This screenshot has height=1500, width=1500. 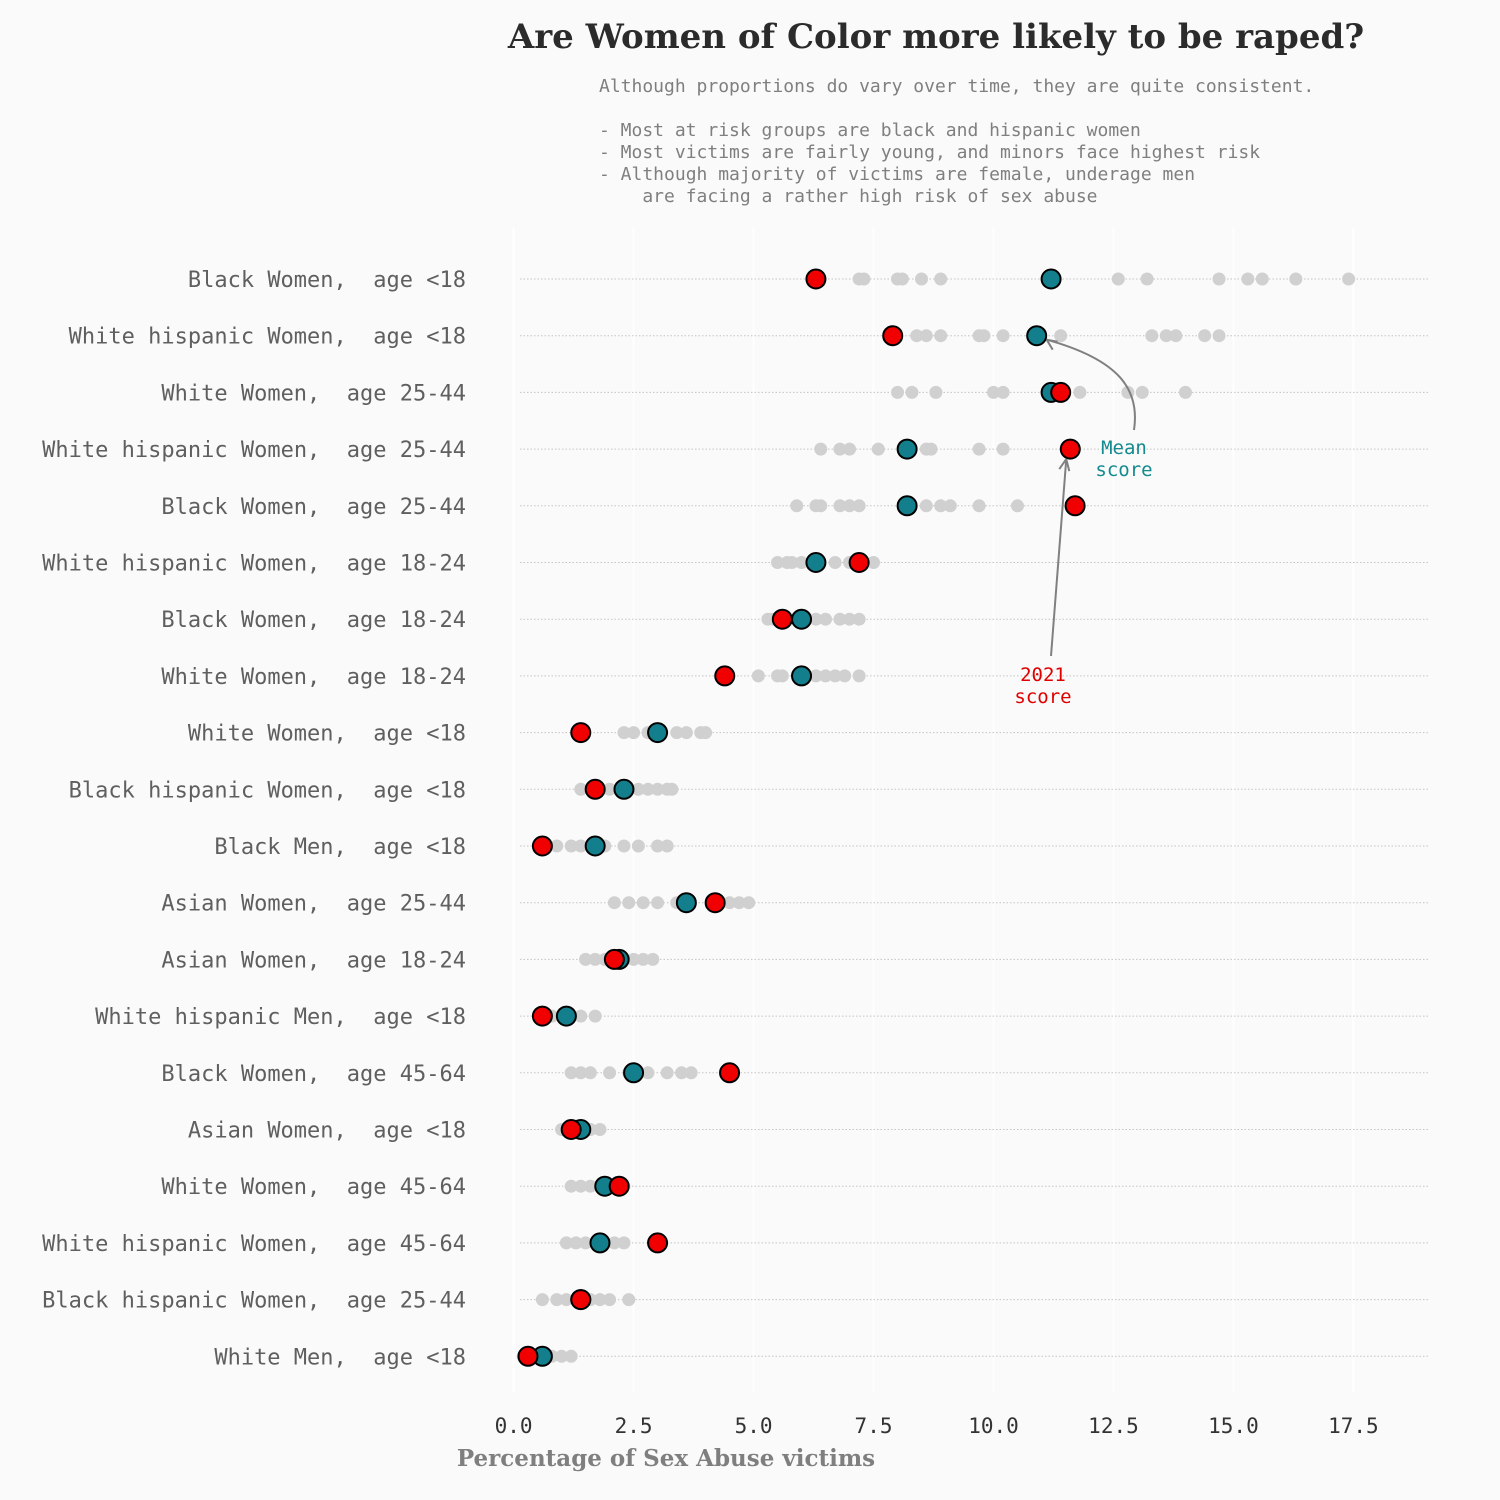 I want to click on latest-arrow, so click(x=1059, y=558).